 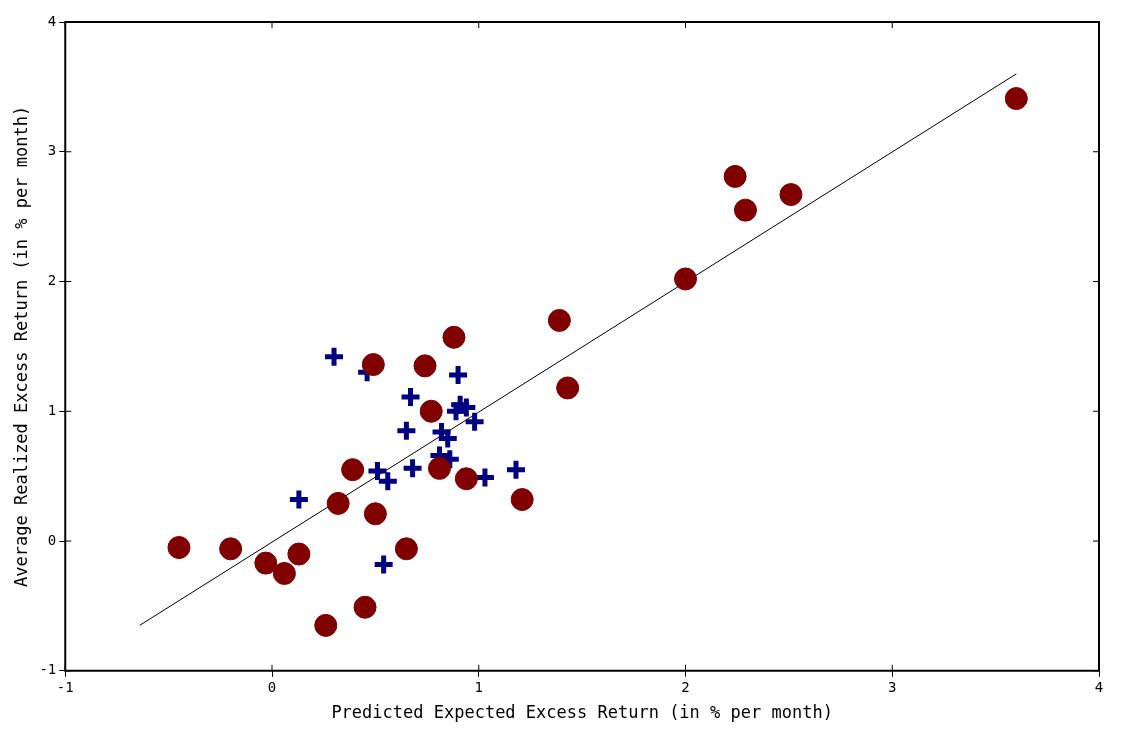 I want to click on x-tick-label: 0, so click(x=272, y=686).